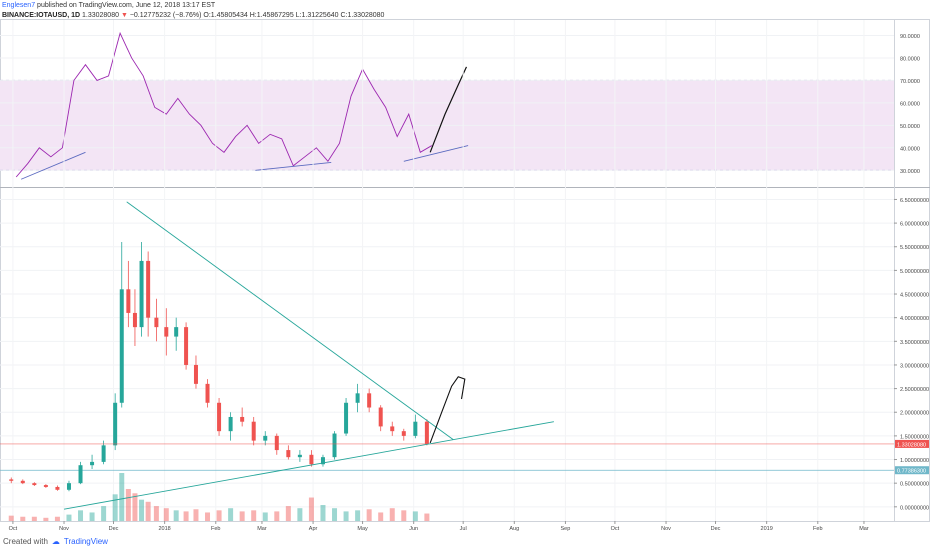 This screenshot has height=550, width=932. I want to click on rsi-tick-label: 70.0000, so click(910, 82).